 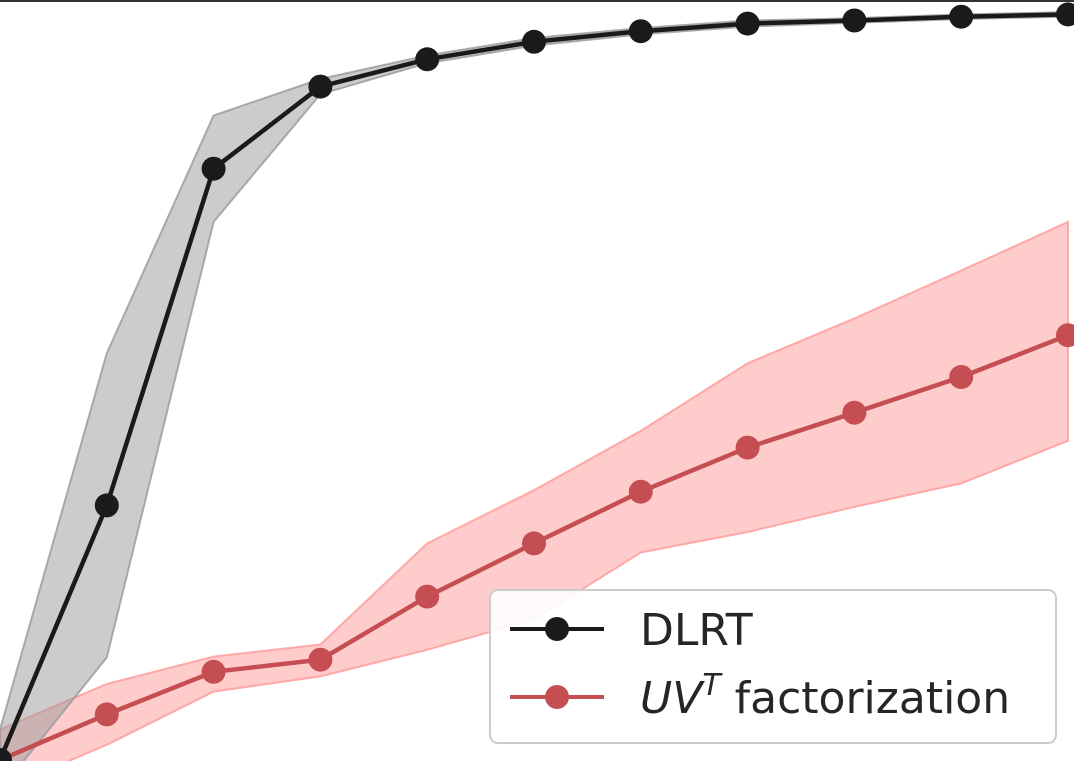 What do you see at coordinates (865, 698) in the screenshot?
I see `legend-uv-label-rest: factorization` at bounding box center [865, 698].